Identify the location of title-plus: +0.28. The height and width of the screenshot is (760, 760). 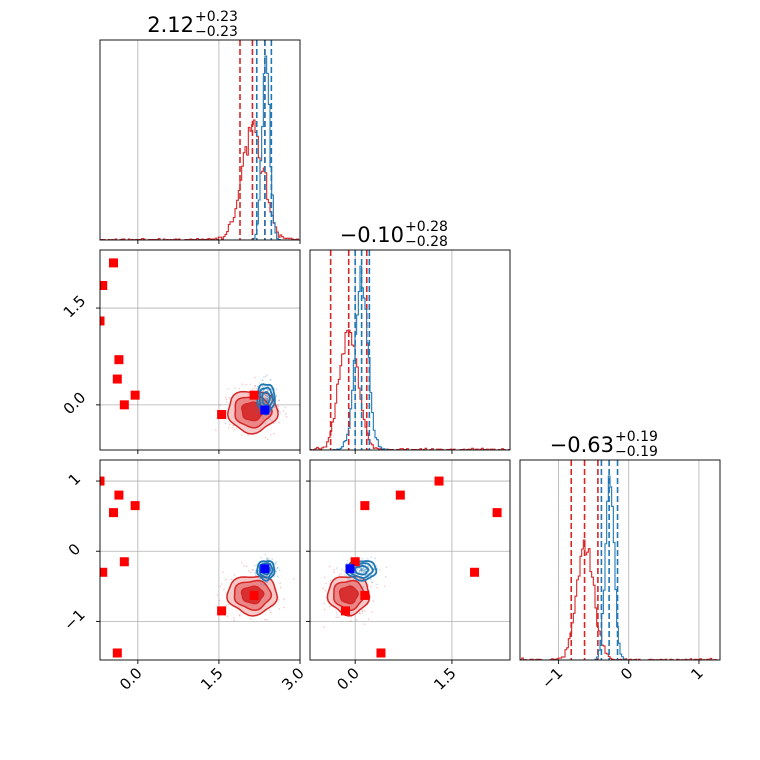
(426, 227).